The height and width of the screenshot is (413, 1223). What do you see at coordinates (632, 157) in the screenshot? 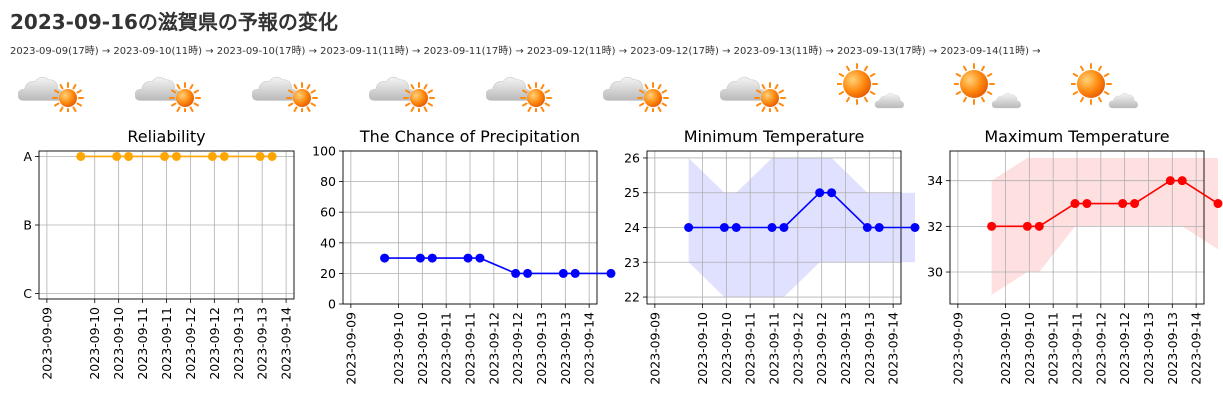
I see `y-tick-label: 26` at bounding box center [632, 157].